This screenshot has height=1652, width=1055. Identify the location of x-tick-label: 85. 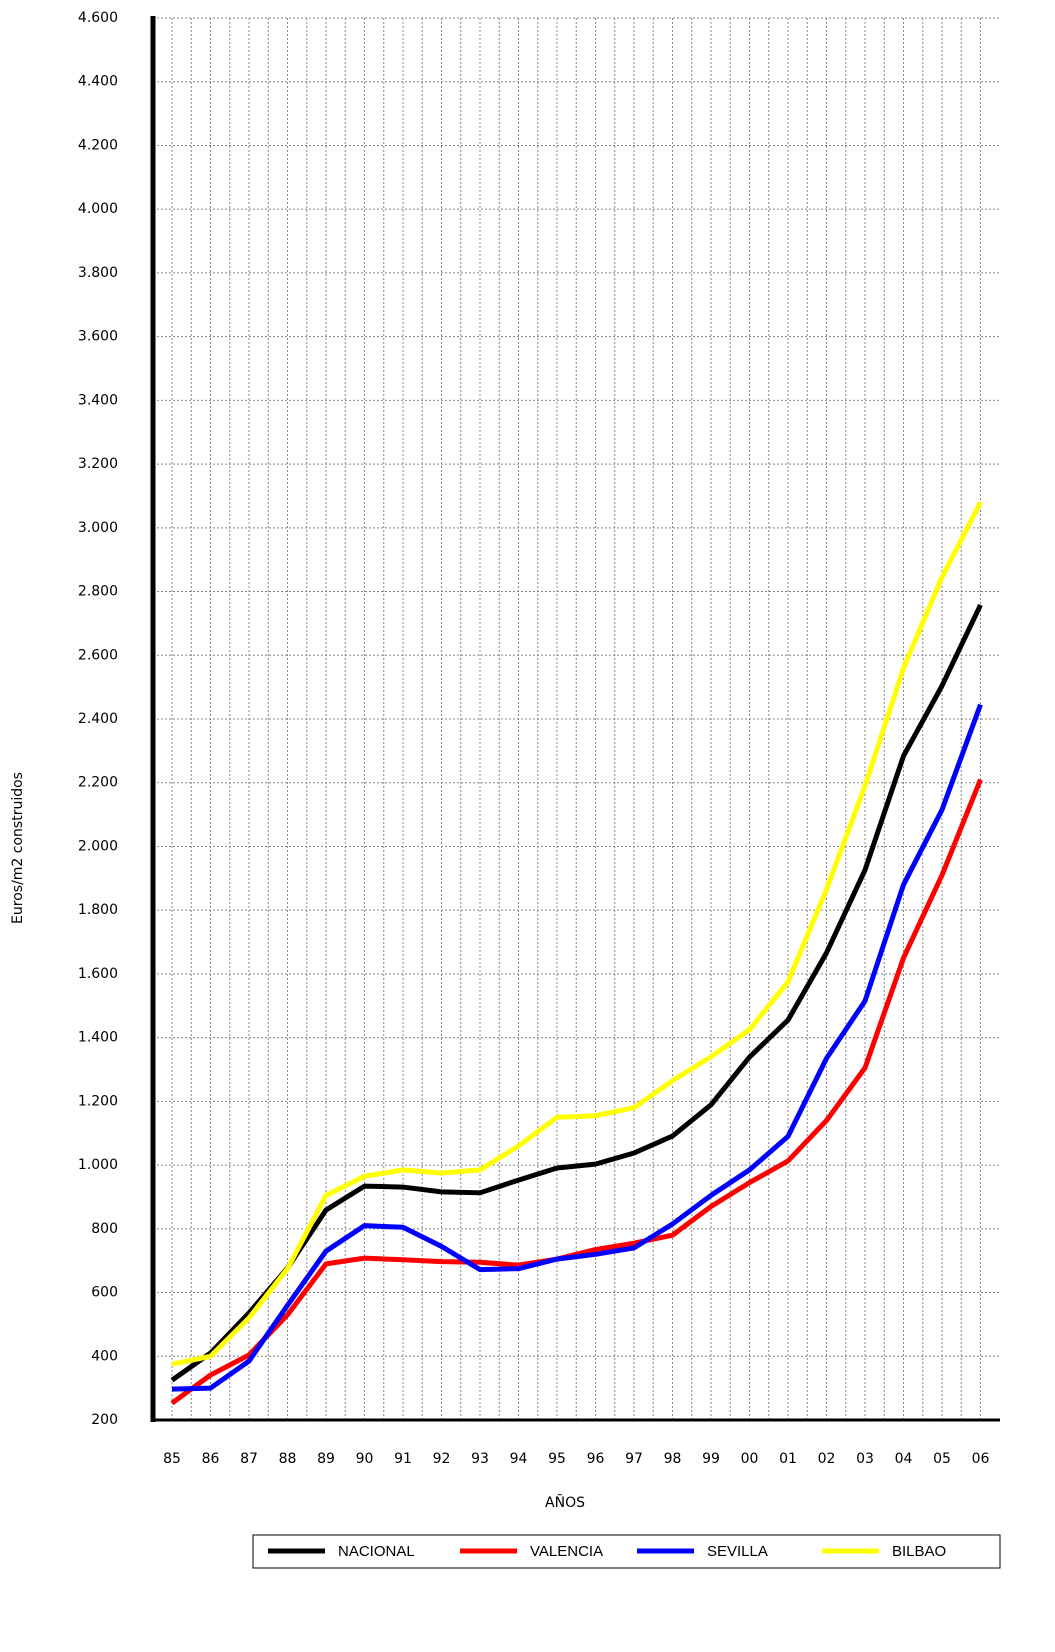
(172, 1459).